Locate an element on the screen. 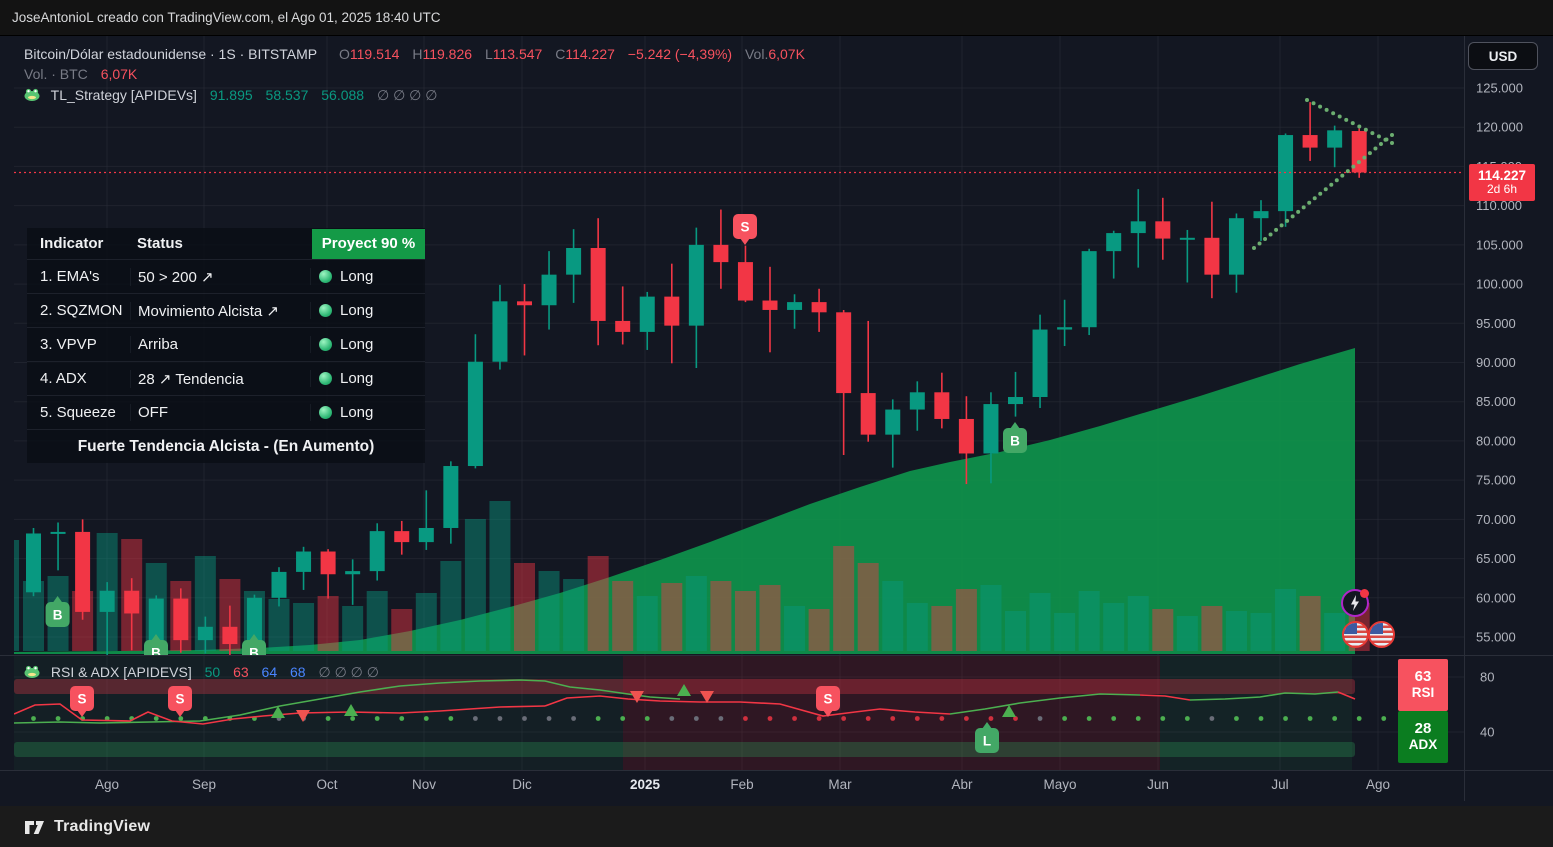 The image size is (1553, 847). rsi-legend-row: RSI & ADX [APIDEVS] 50 63 64 68 ∅ ∅ ∅ ∅ is located at coordinates (201, 672).